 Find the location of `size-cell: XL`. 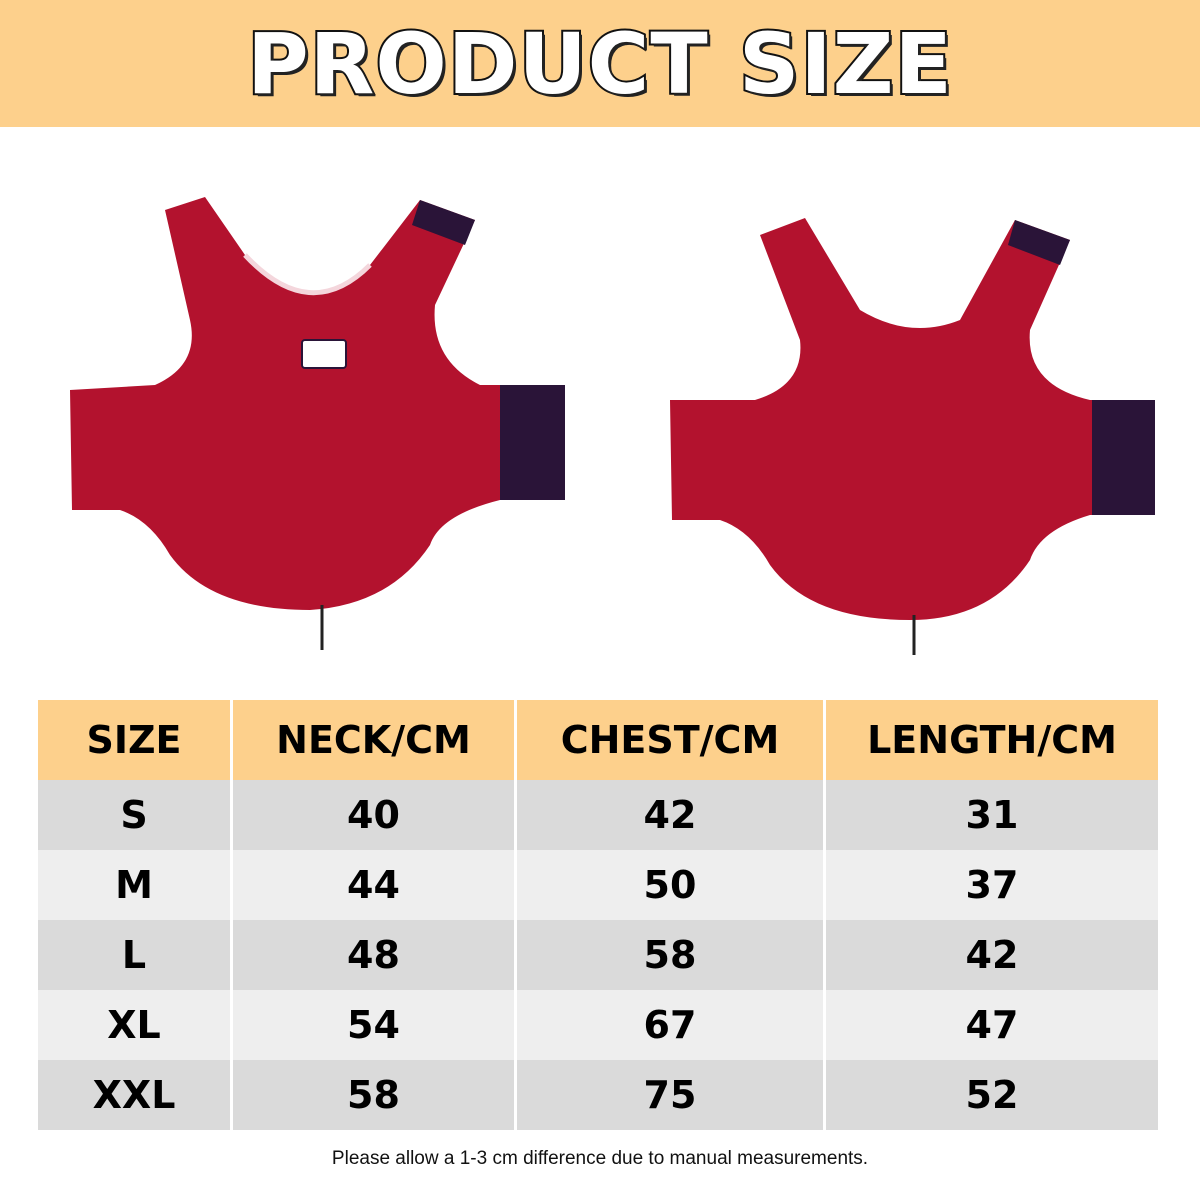

size-cell: XL is located at coordinates (134, 1025).